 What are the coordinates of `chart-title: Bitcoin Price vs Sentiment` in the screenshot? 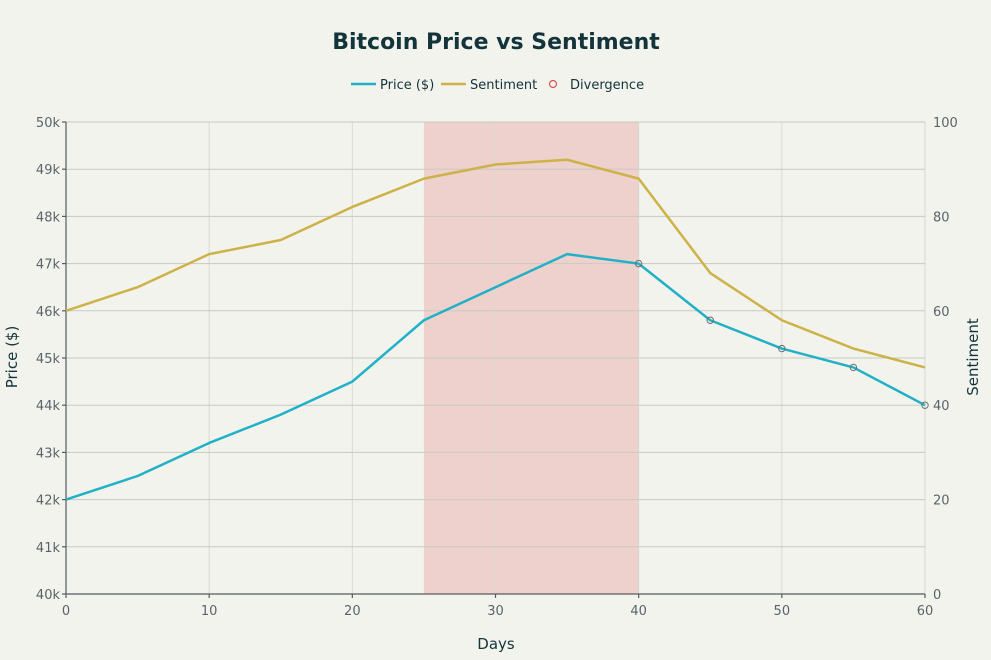 It's located at (496, 42).